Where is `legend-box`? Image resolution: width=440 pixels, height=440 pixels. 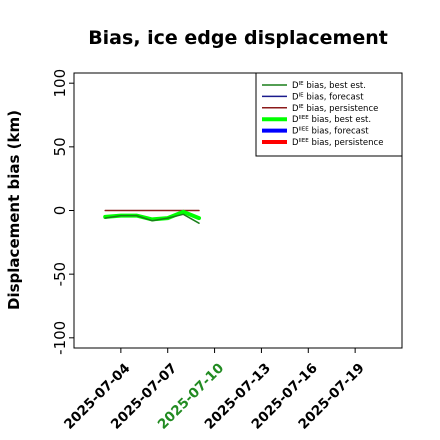
legend-box is located at coordinates (329, 114).